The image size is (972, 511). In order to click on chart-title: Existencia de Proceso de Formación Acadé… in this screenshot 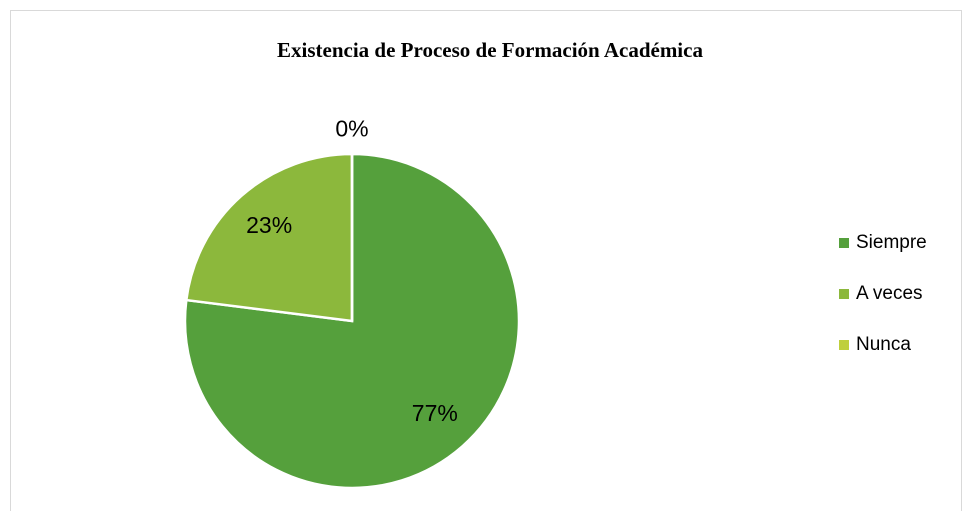, I will do `click(490, 50)`.